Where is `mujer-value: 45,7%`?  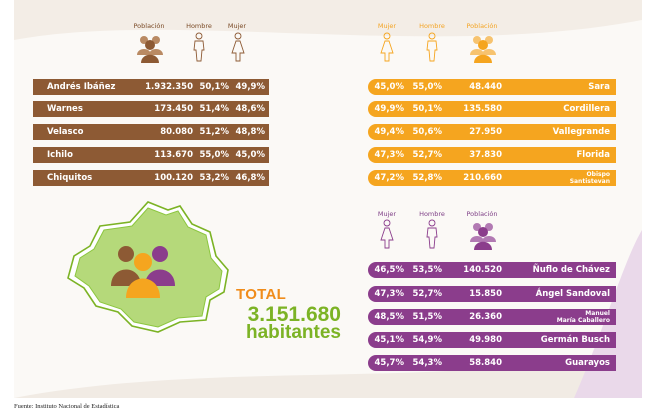
mujer-value: 45,7% is located at coordinates (389, 363).